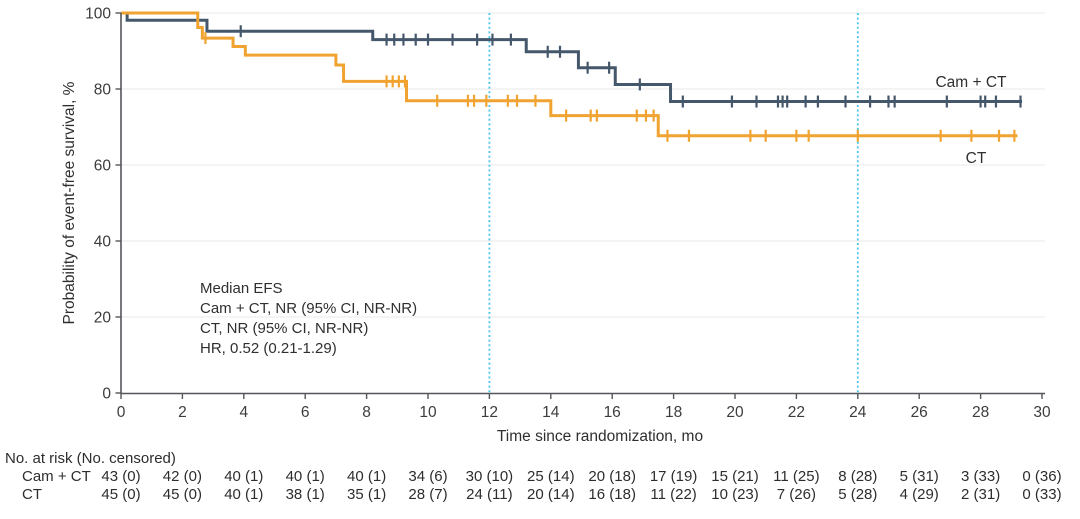  Describe the element at coordinates (489, 494) in the screenshot. I see `risk-cell: 24 (11)` at that location.